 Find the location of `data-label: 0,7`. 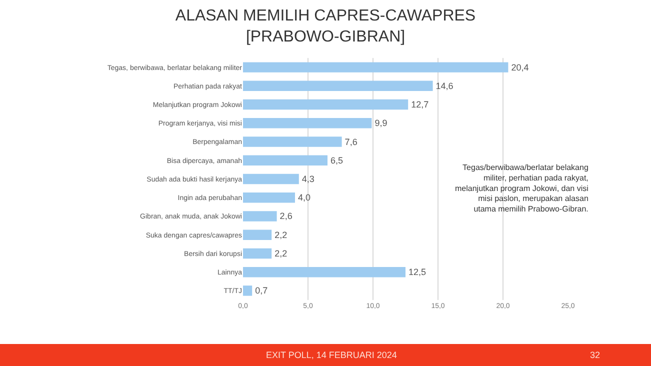

data-label: 0,7 is located at coordinates (261, 291).